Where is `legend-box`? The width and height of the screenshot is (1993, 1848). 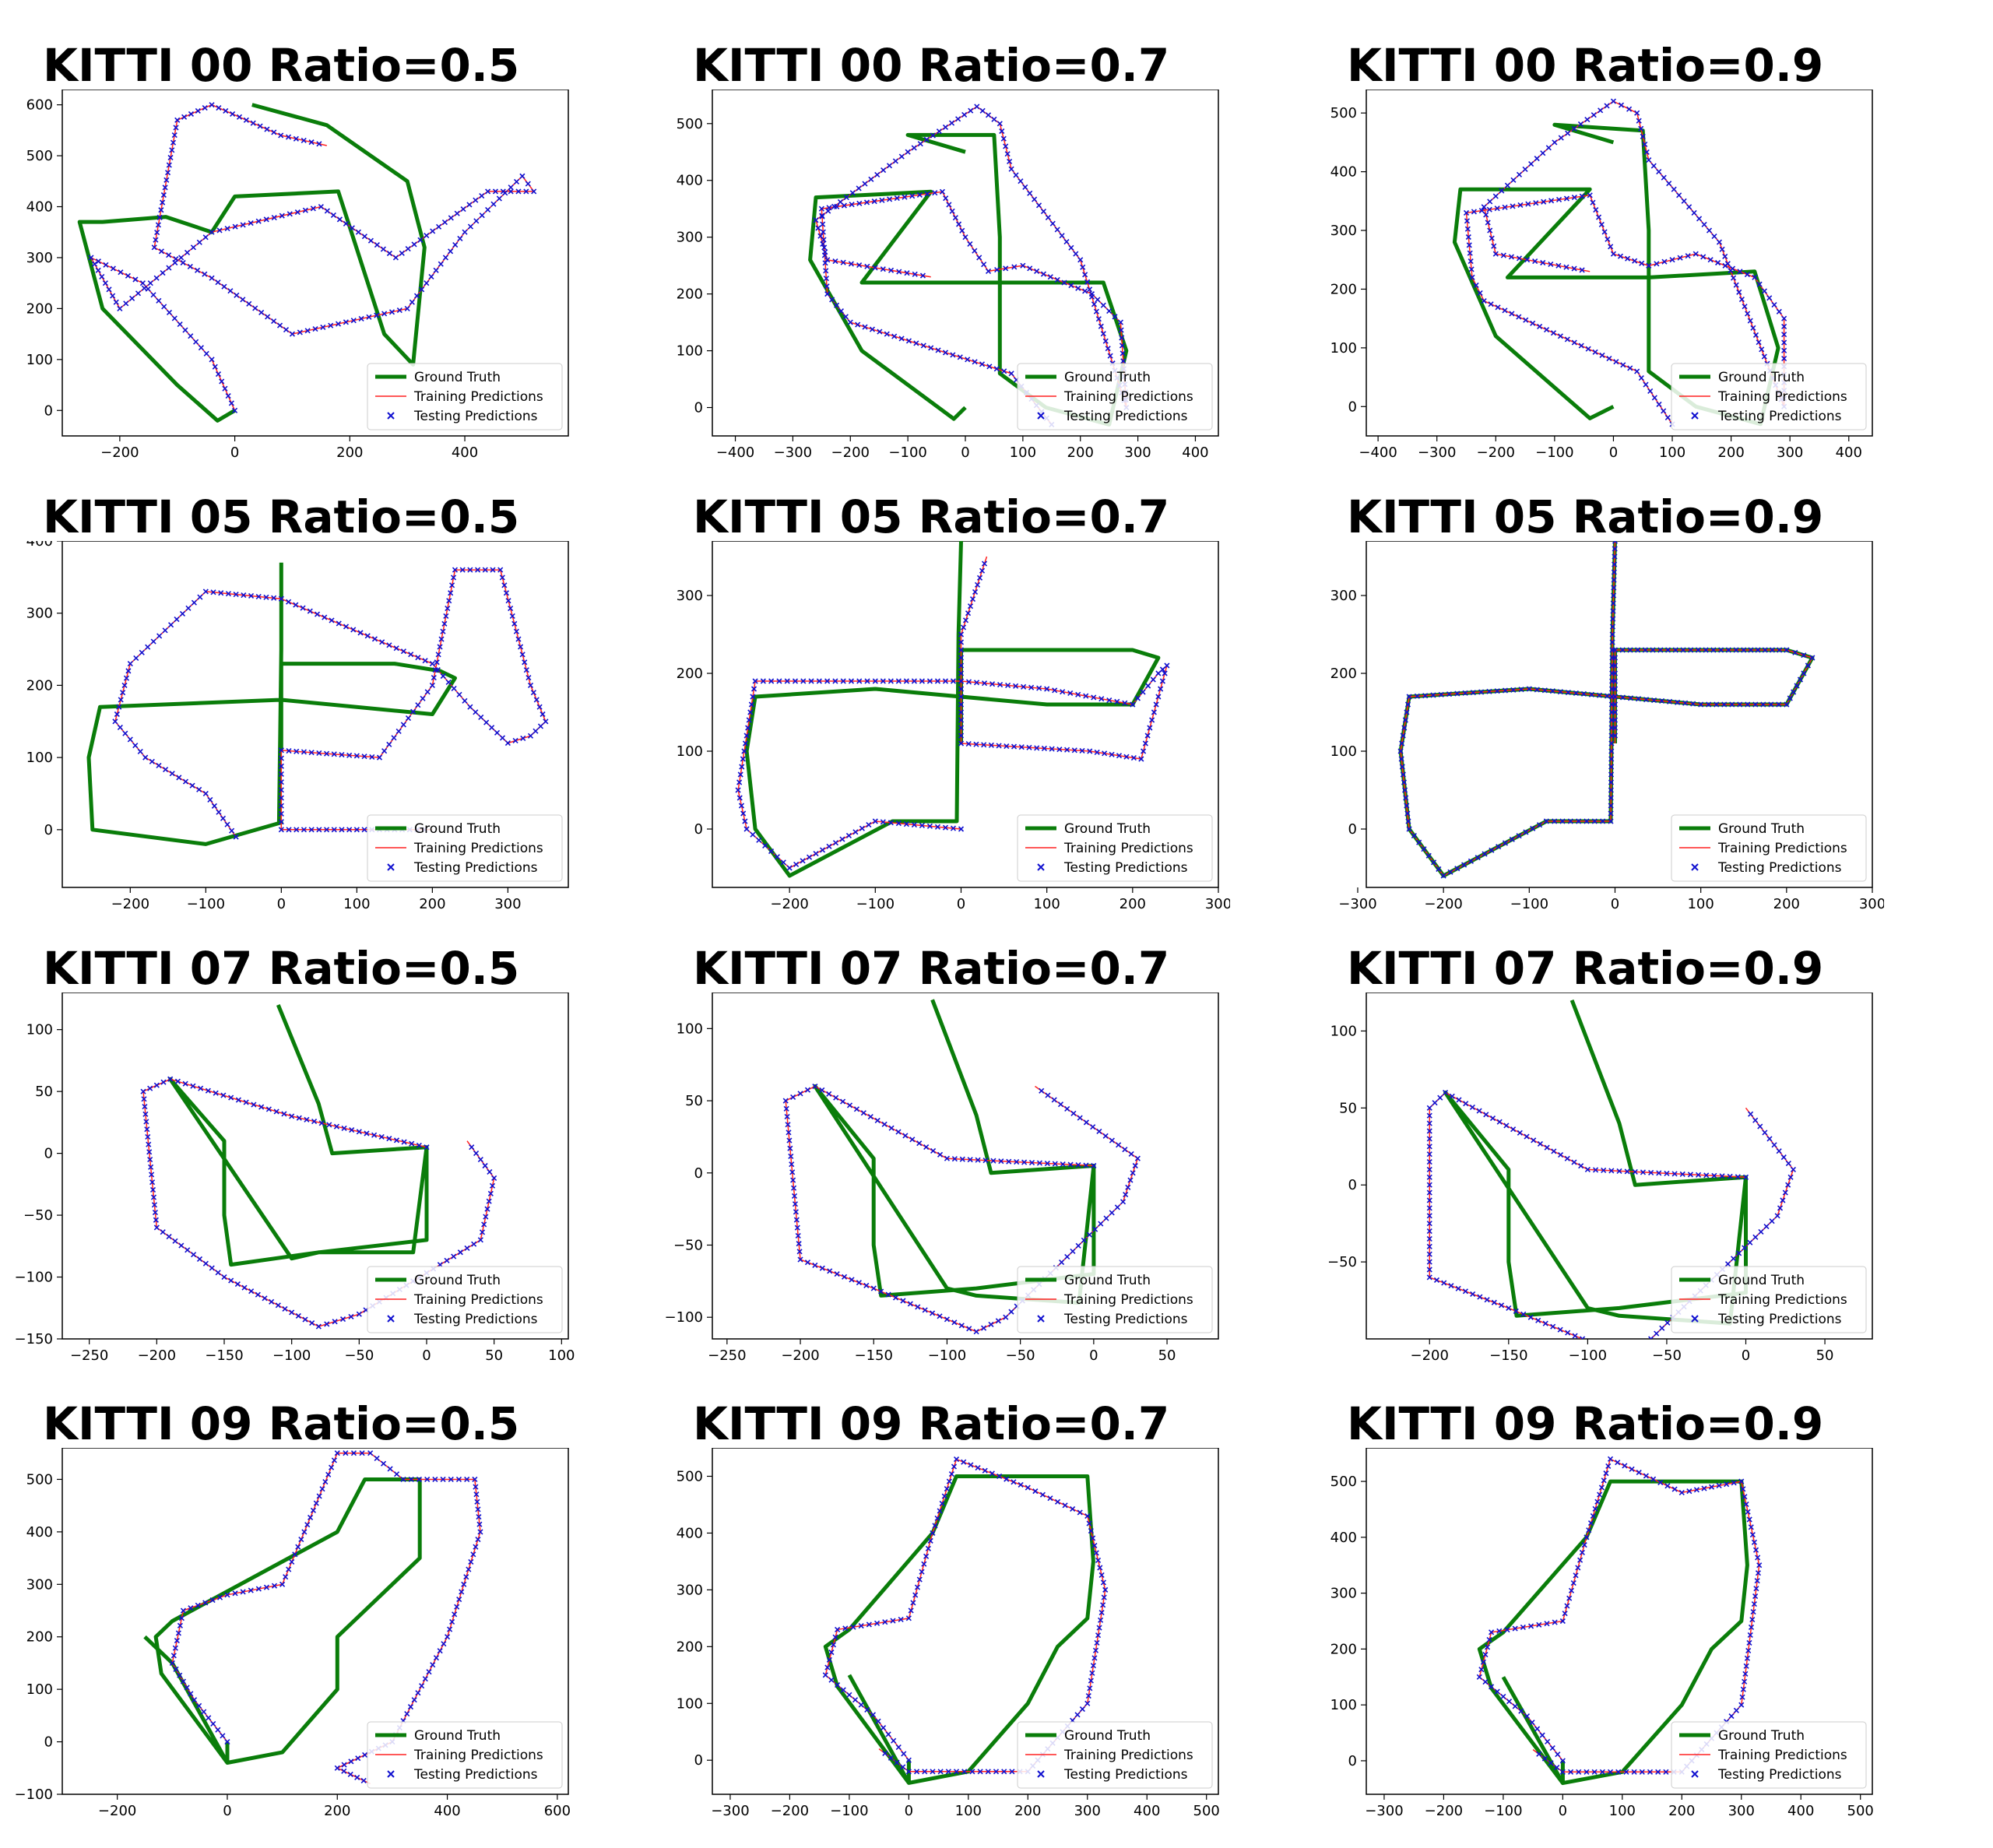 legend-box is located at coordinates (465, 848).